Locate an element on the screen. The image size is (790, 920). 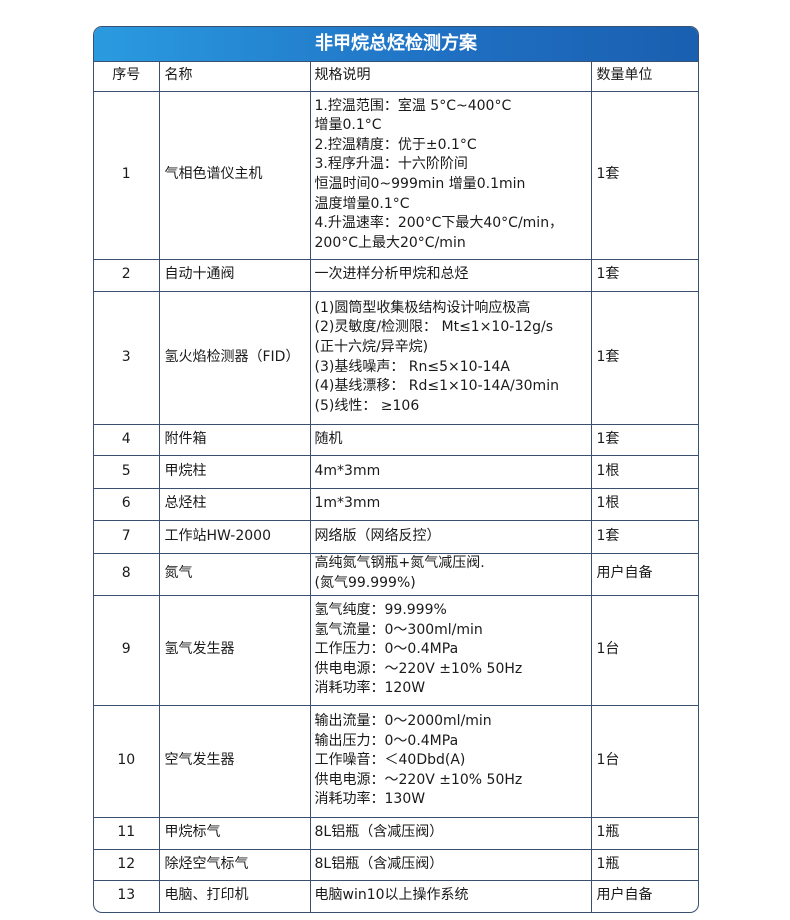
spec-line: (4)基线漂移： Rd≤1×10-14A/30min is located at coordinates (436, 386).